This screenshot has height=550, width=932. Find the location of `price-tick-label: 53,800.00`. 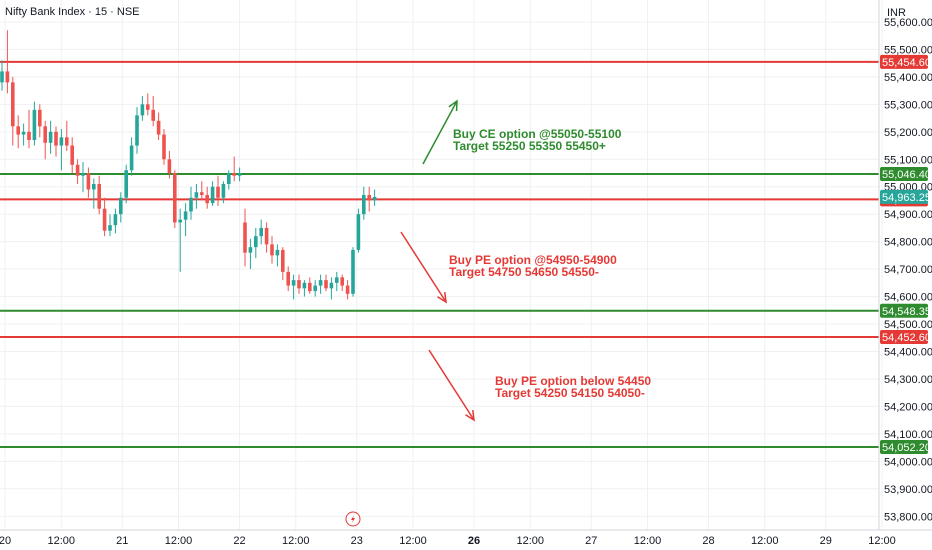

price-tick-label: 53,800.00 is located at coordinates (908, 517).